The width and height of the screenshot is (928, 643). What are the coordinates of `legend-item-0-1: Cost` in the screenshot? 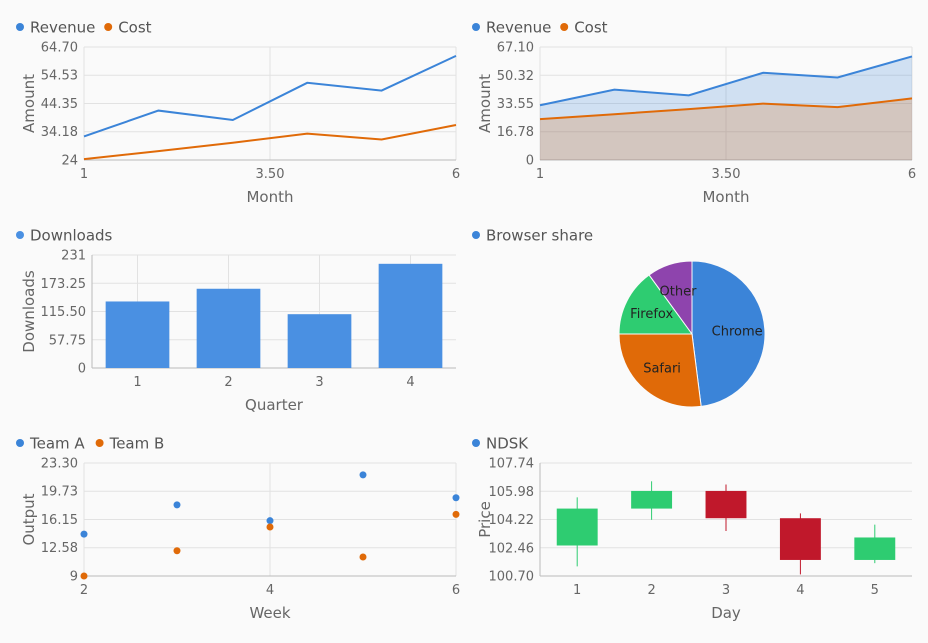 It's located at (128, 28).